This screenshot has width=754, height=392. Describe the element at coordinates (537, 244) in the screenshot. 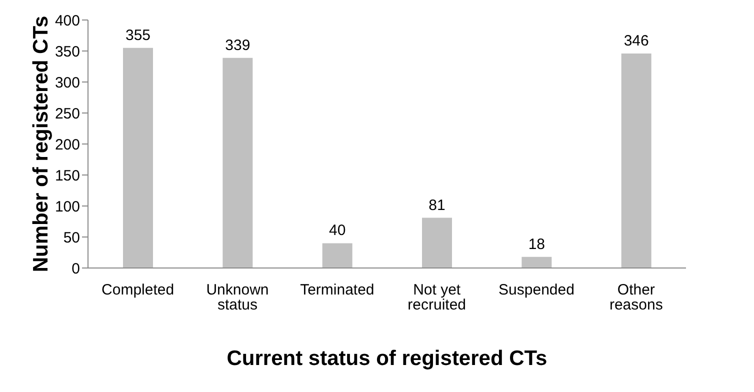

I see `data-label: 18` at that location.